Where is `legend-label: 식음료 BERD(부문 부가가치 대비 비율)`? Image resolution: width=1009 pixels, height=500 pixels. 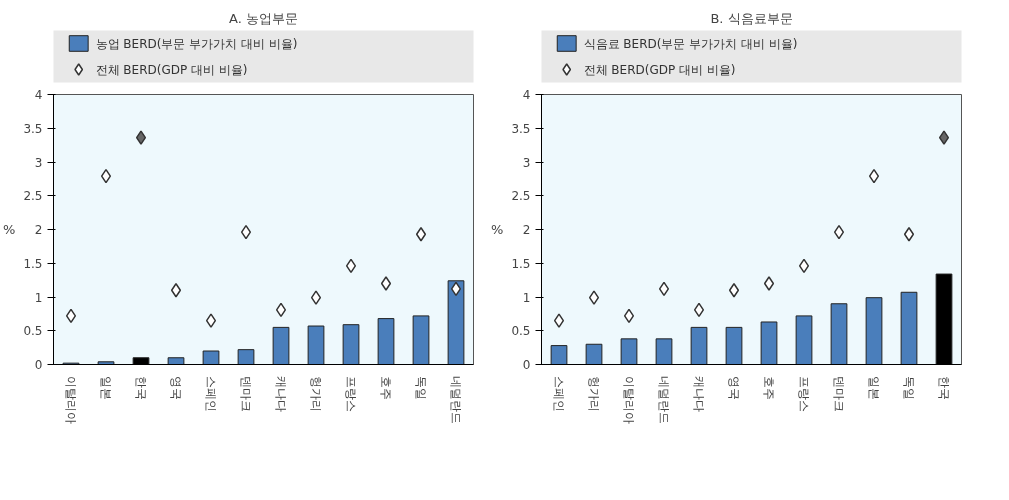 legend-label: 식음료 BERD(부문 부가가치 대비 비율) is located at coordinates (690, 43).